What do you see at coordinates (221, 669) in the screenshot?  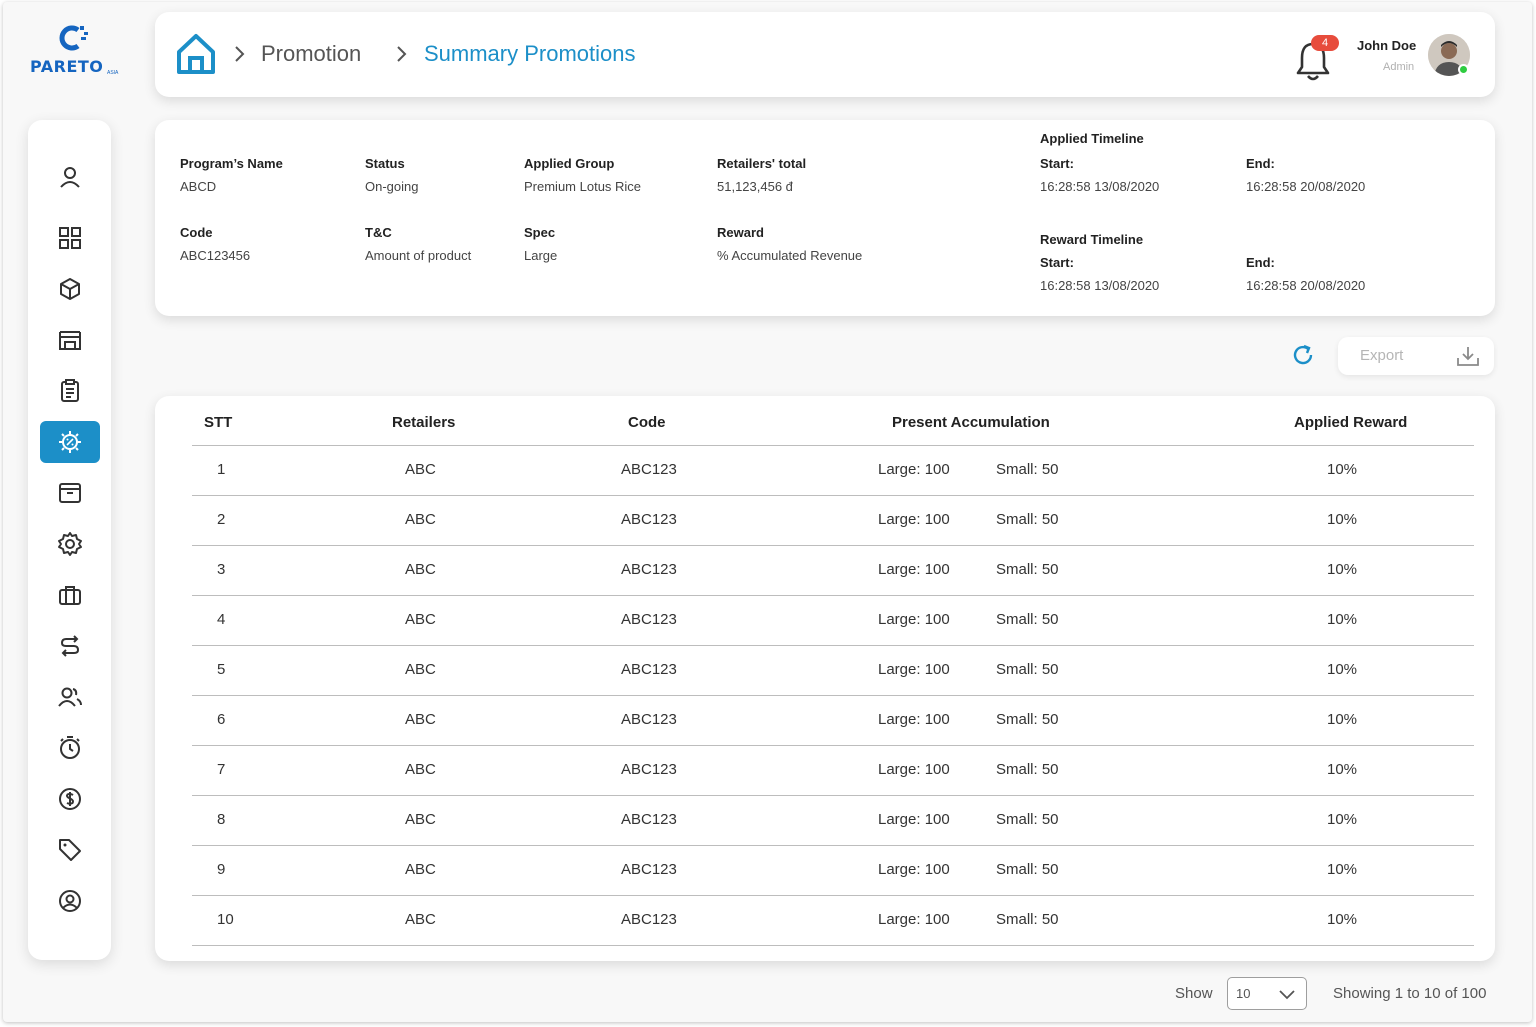 I see `stt-cell: 5` at bounding box center [221, 669].